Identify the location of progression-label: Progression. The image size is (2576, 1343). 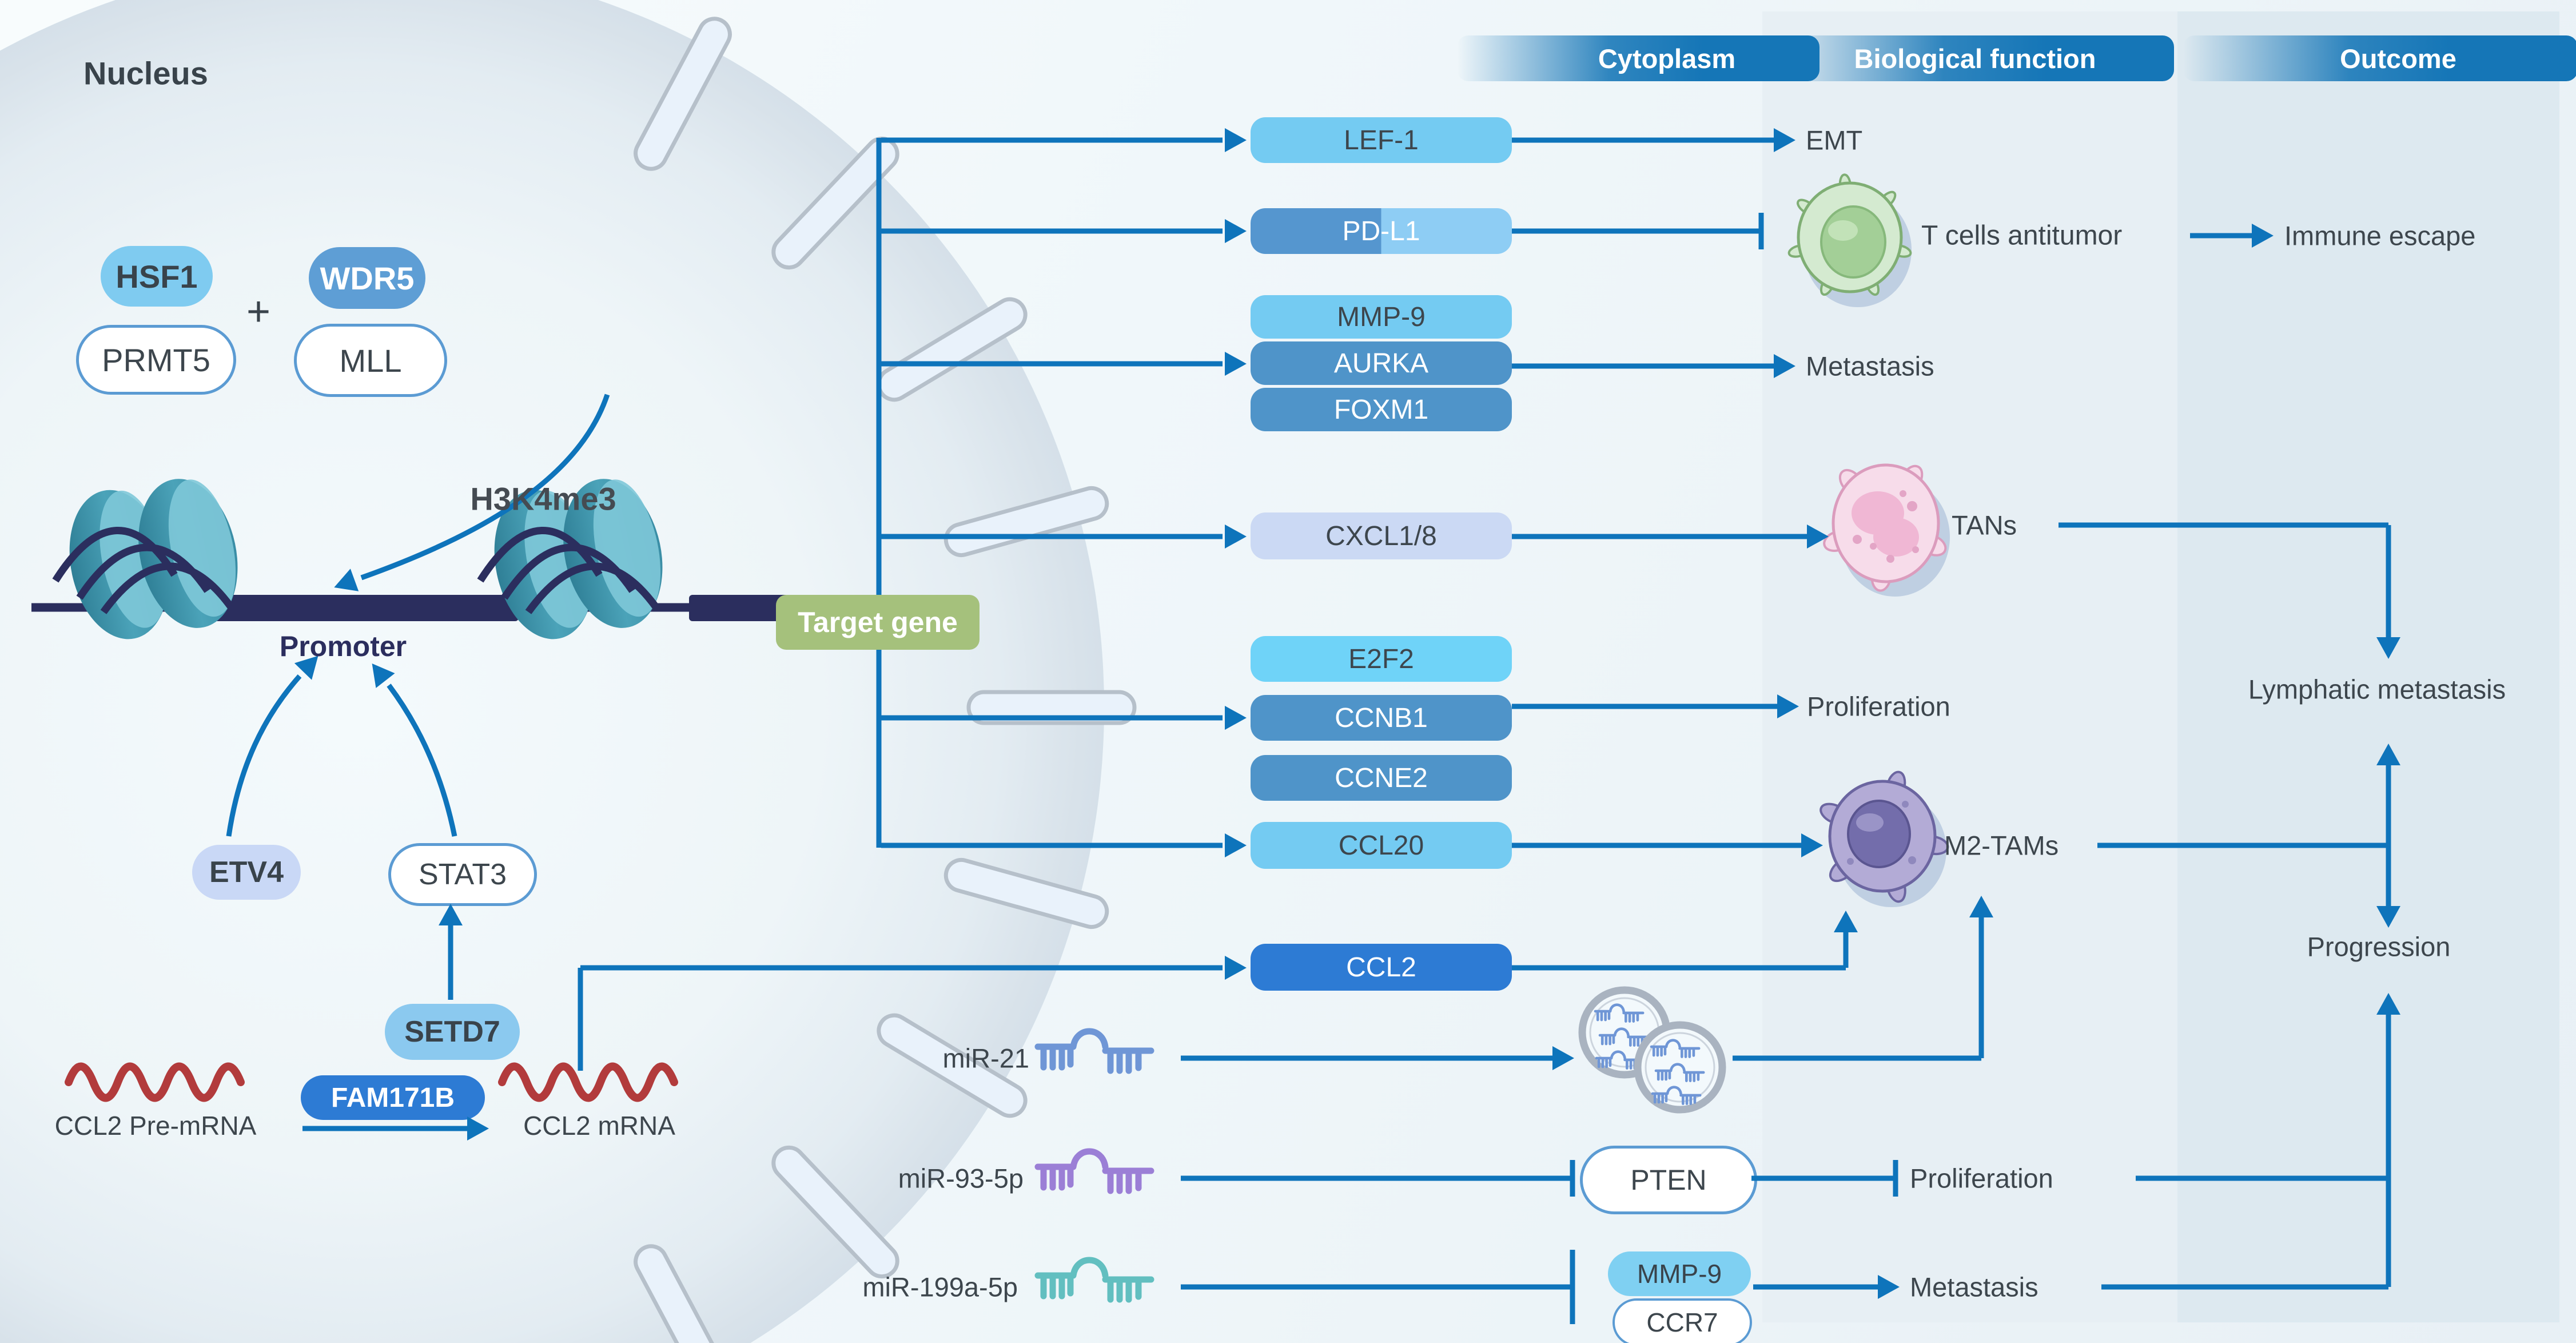
(2379, 947).